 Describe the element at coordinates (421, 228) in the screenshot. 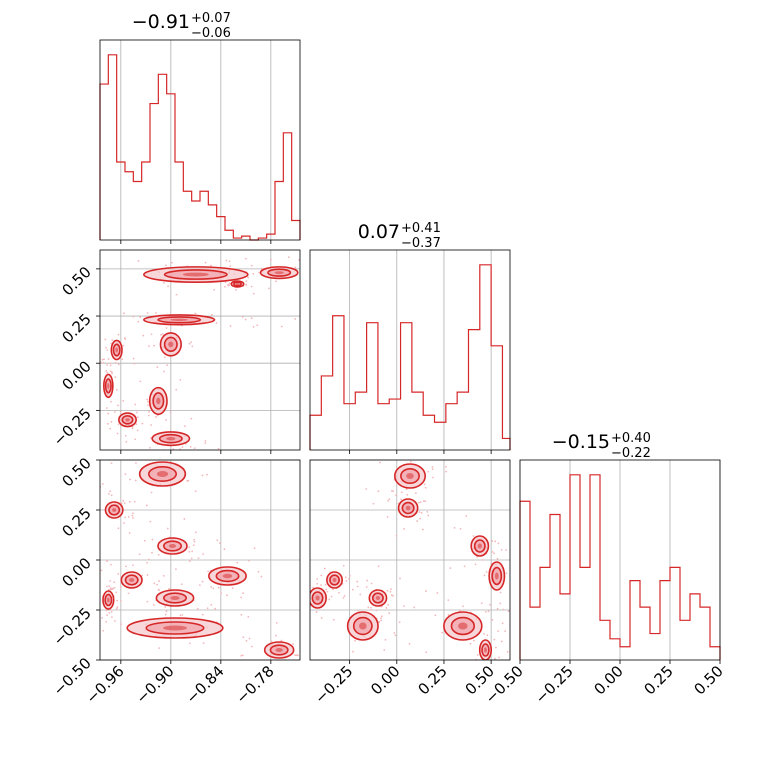

I see `panel-title-upper: +0.41` at that location.